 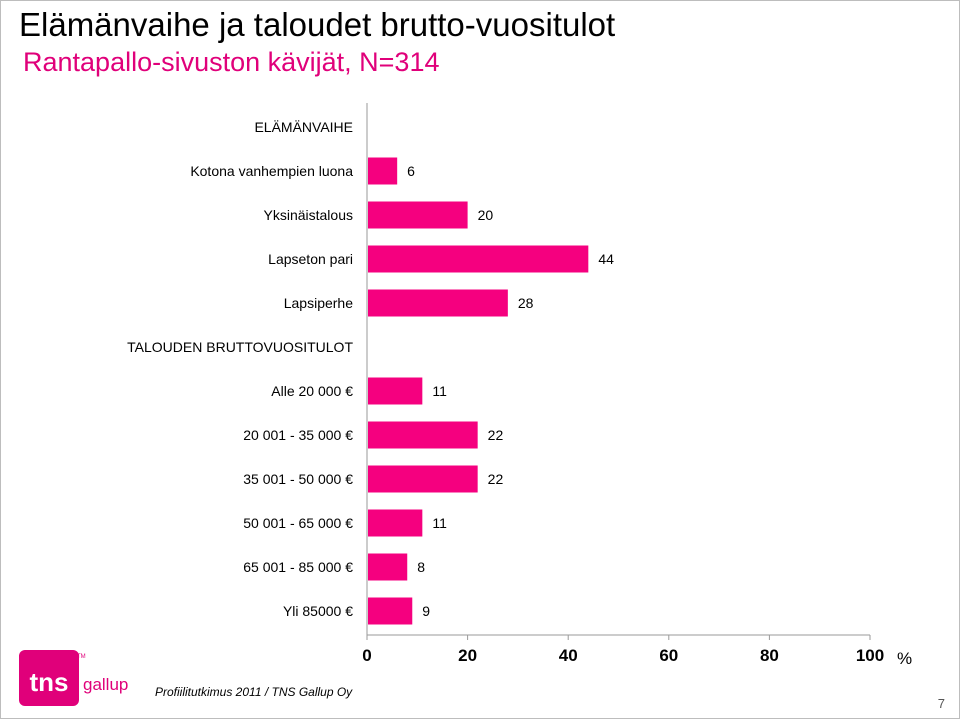 I want to click on data-label: 9, so click(x=426, y=611).